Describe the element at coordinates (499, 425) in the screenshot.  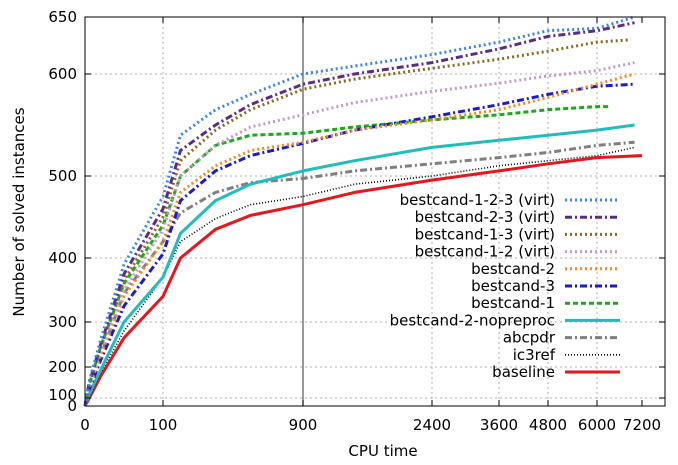
I see `x-tick-label: 3600` at that location.